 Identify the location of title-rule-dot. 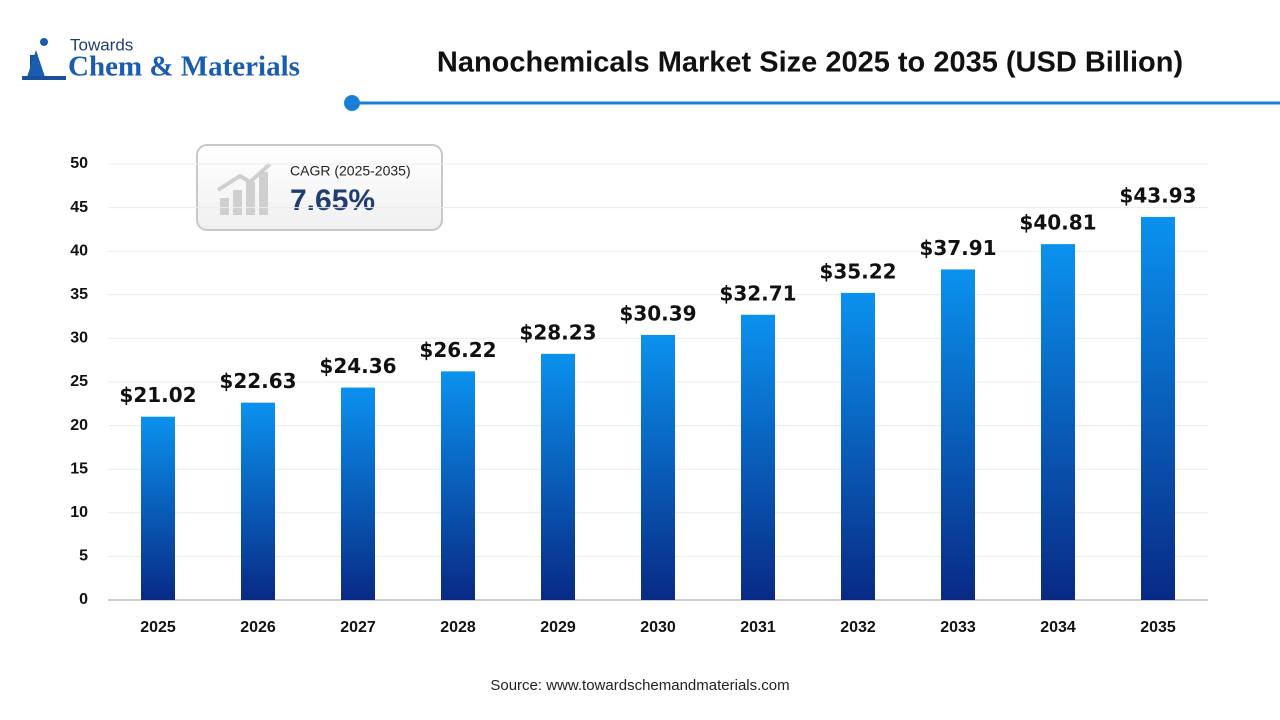
(352, 103).